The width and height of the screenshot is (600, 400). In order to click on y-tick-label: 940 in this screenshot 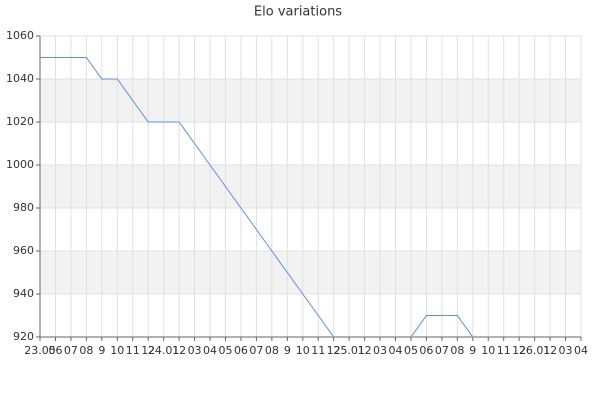, I will do `click(23, 293)`.